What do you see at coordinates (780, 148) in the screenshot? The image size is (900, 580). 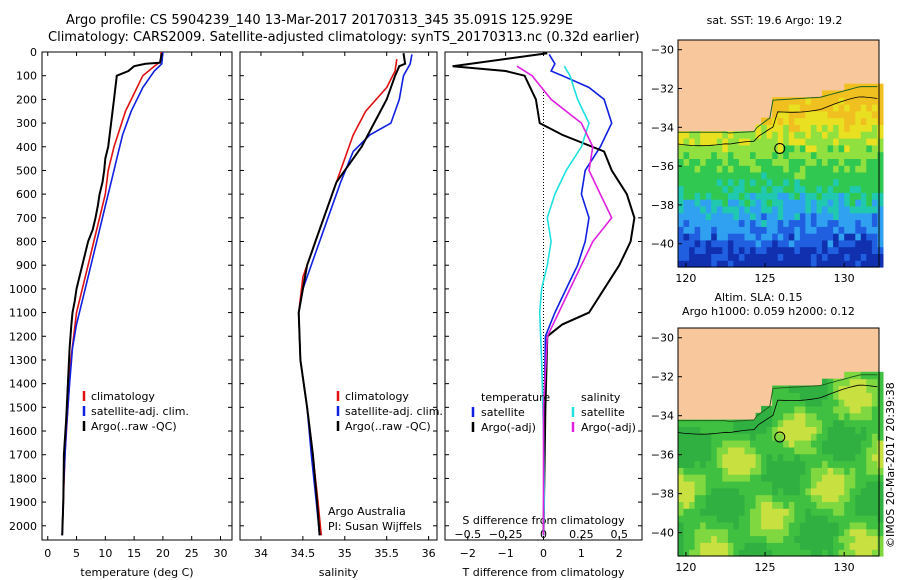 I see `argo-position-marker` at bounding box center [780, 148].